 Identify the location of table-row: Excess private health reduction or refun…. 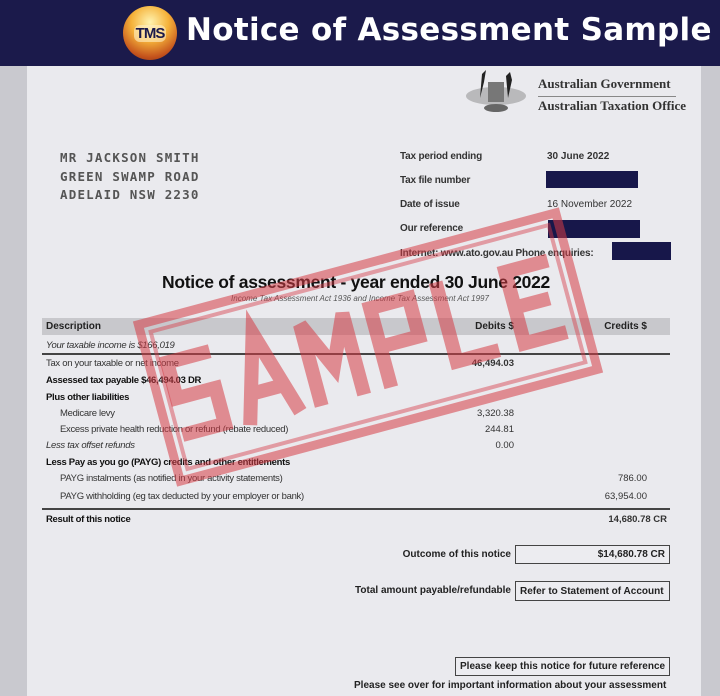
(174, 429).